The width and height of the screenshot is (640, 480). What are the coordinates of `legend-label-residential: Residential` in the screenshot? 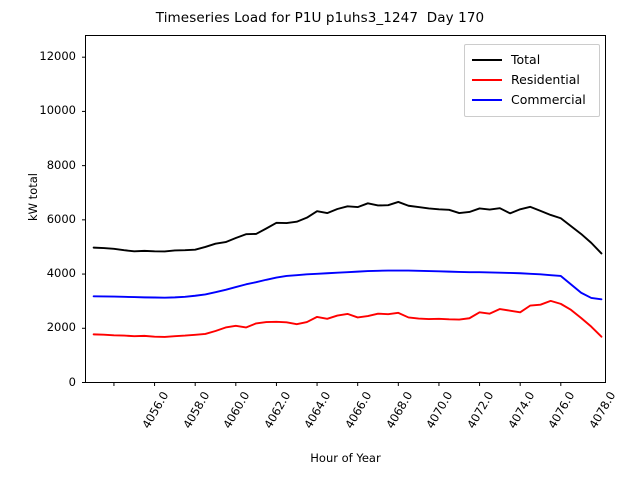 It's located at (545, 79).